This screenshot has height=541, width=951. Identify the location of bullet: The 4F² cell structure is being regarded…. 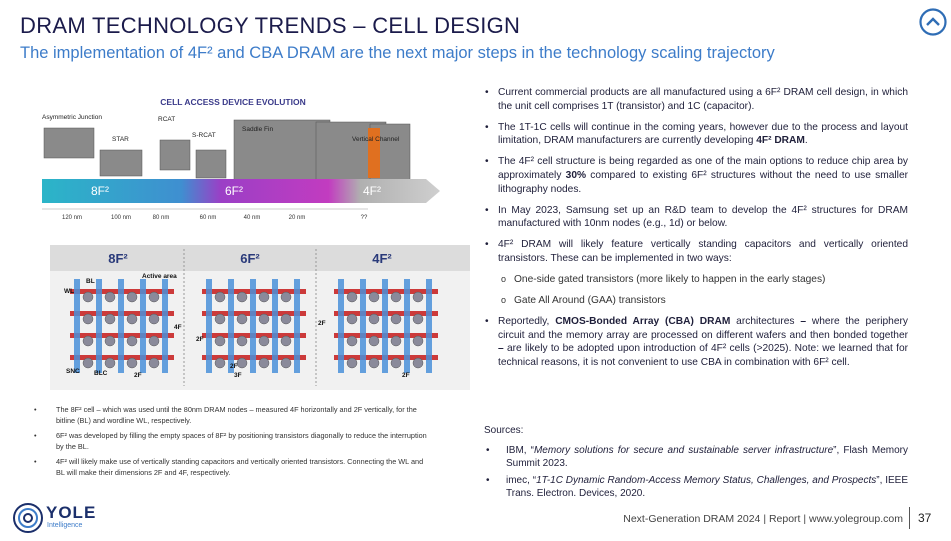
(696, 175).